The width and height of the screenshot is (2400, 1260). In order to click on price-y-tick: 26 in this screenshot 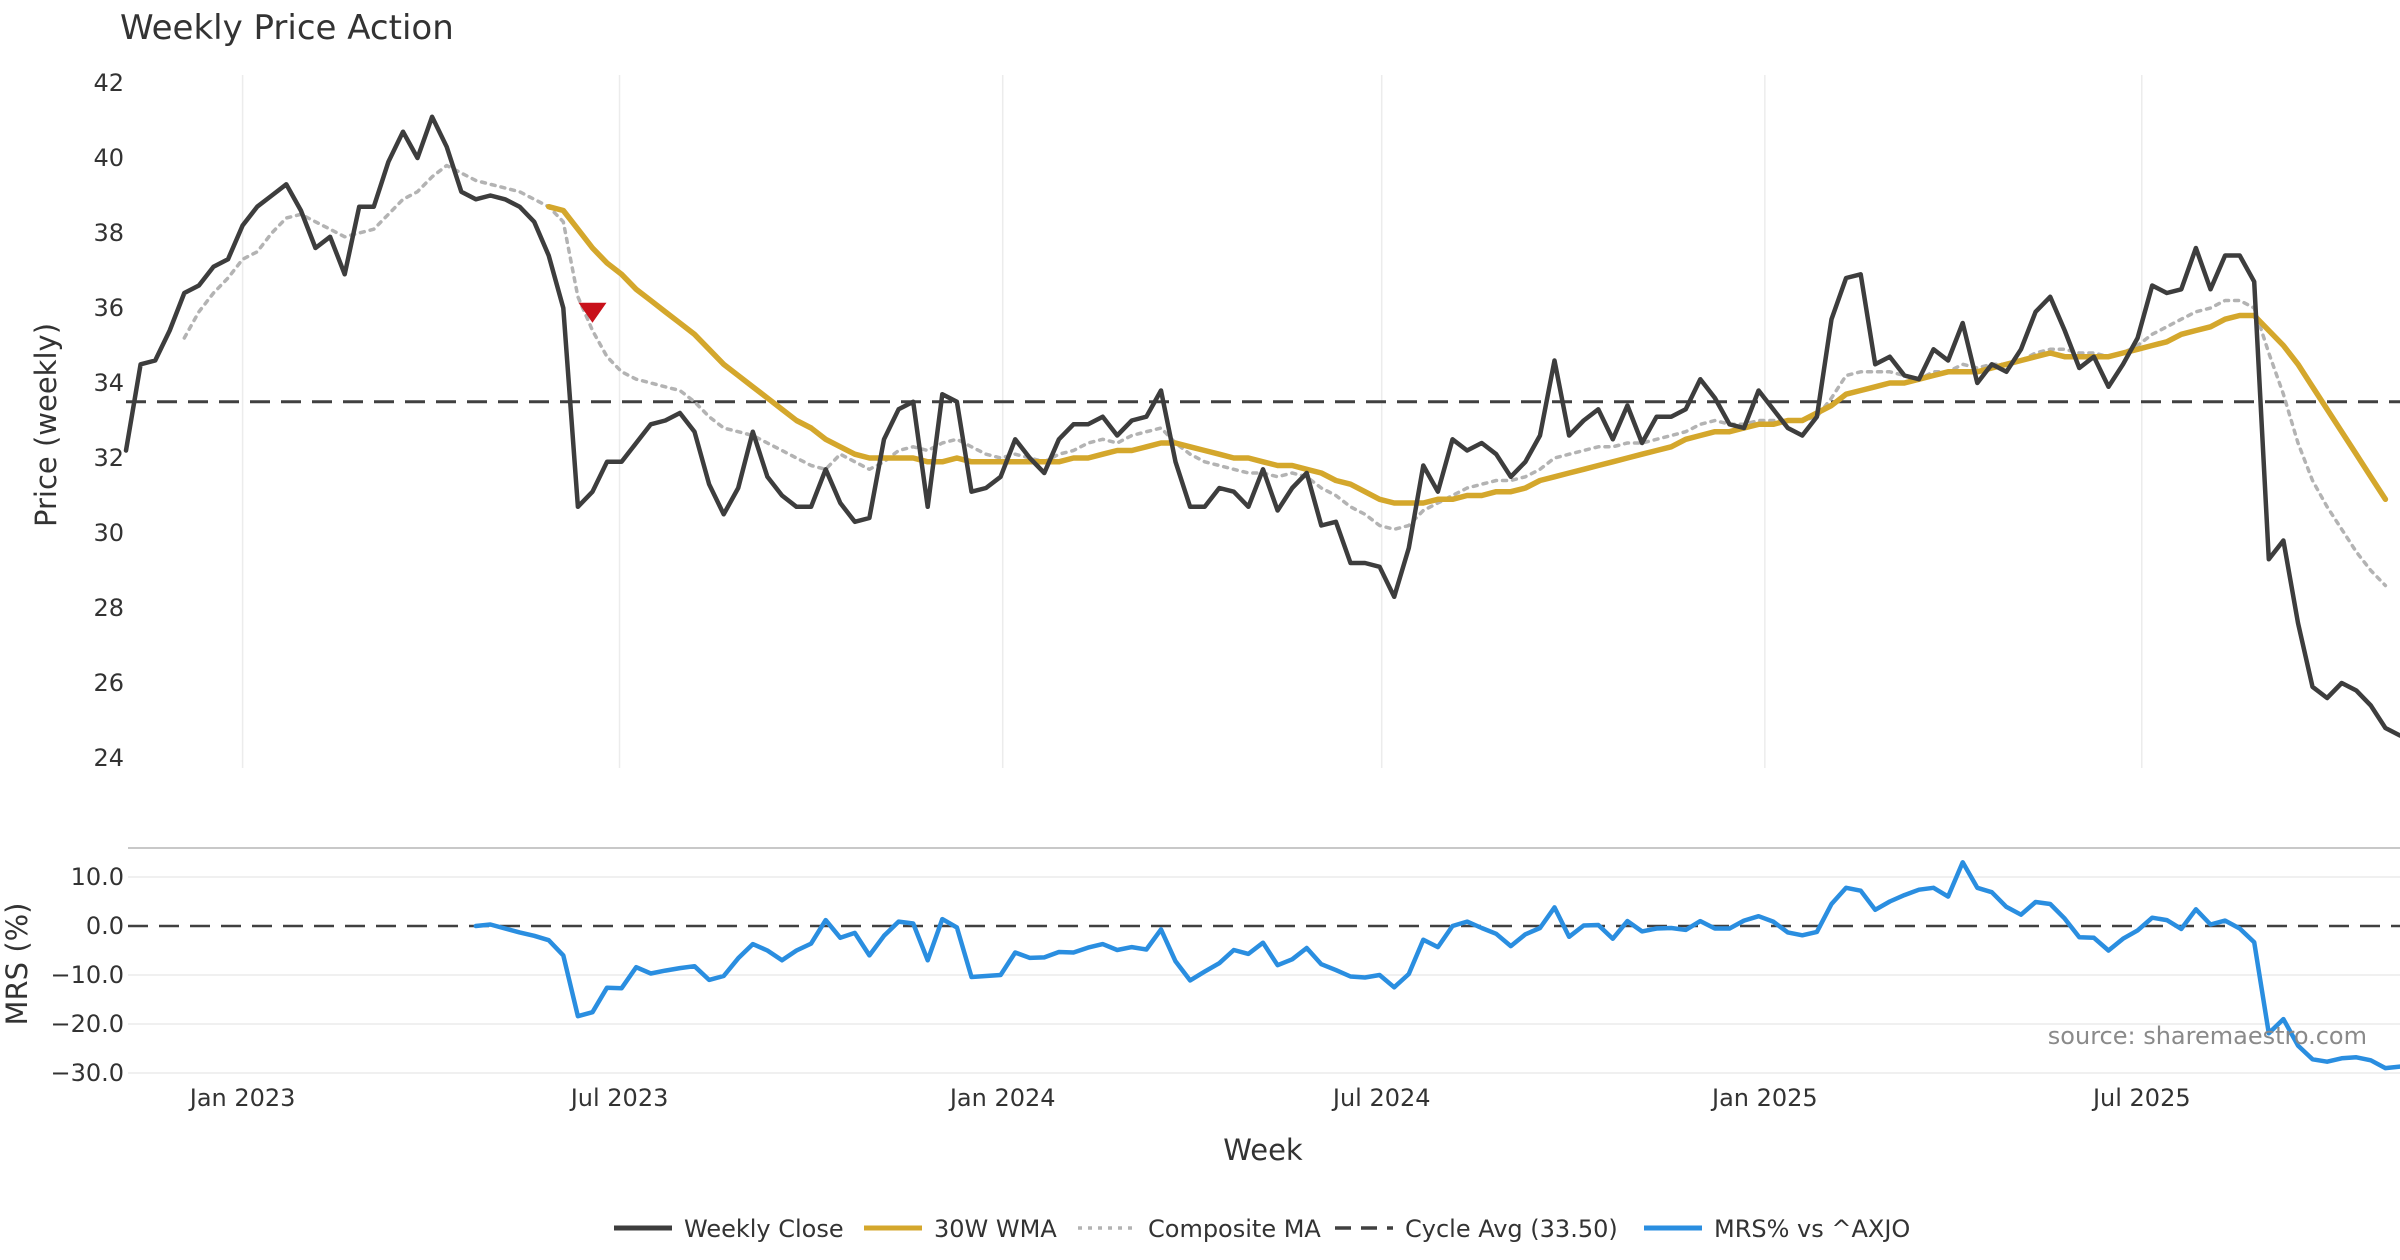, I will do `click(108, 683)`.